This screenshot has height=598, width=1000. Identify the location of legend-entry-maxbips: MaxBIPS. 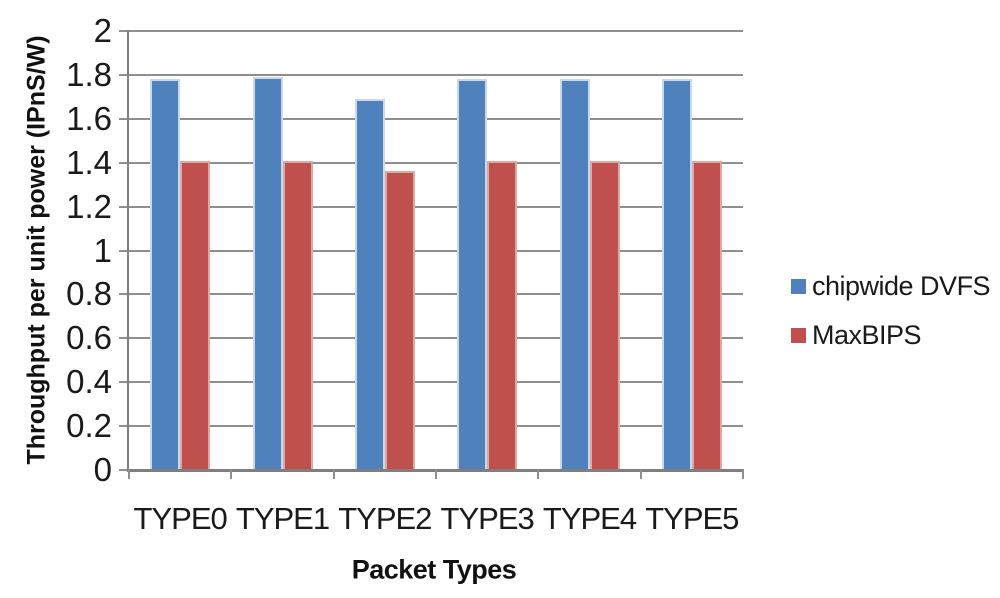
(890, 335).